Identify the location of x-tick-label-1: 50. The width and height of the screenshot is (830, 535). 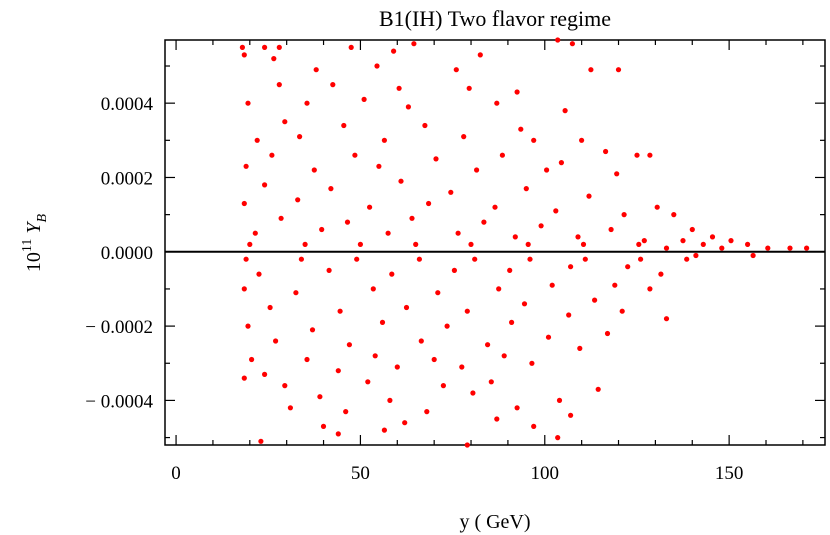
(360, 473).